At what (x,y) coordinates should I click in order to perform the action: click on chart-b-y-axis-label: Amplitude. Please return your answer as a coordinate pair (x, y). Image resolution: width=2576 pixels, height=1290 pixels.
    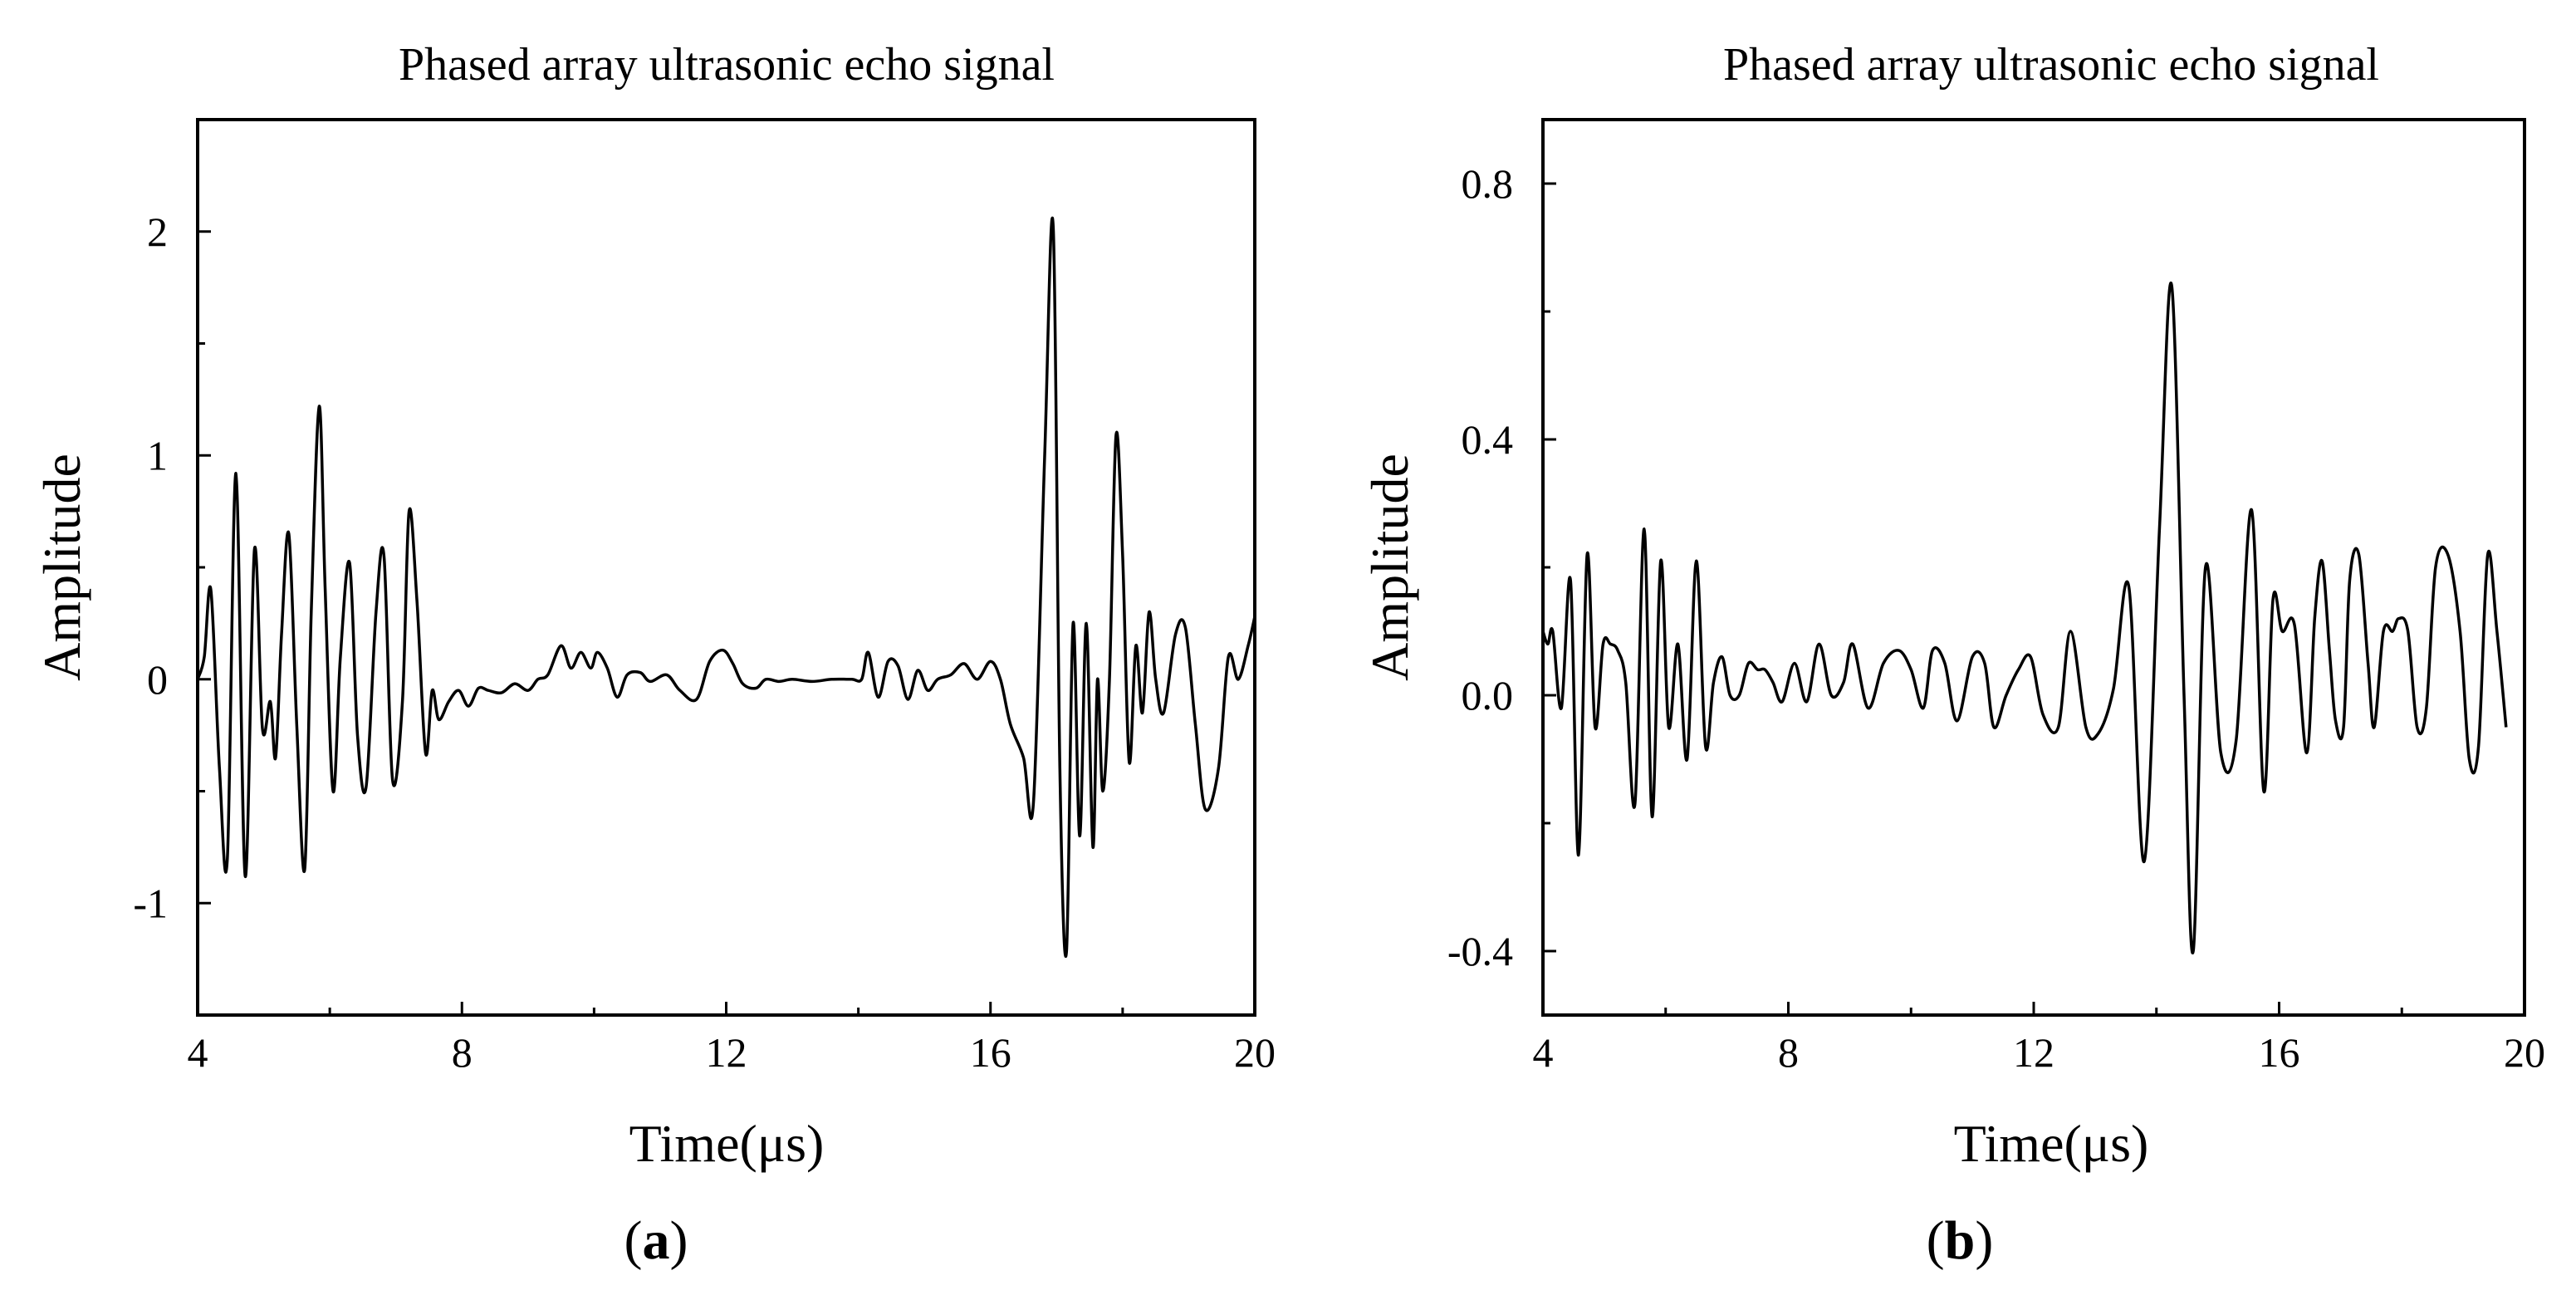
    Looking at the image, I should click on (1390, 567).